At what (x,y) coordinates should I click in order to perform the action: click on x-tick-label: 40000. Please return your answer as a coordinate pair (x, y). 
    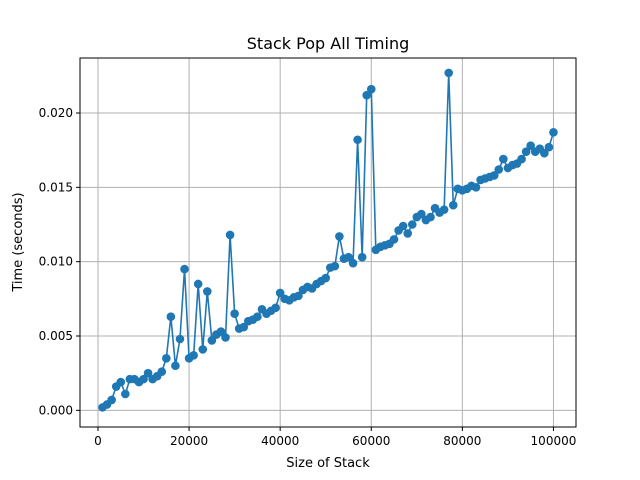
    Looking at the image, I should click on (280, 441).